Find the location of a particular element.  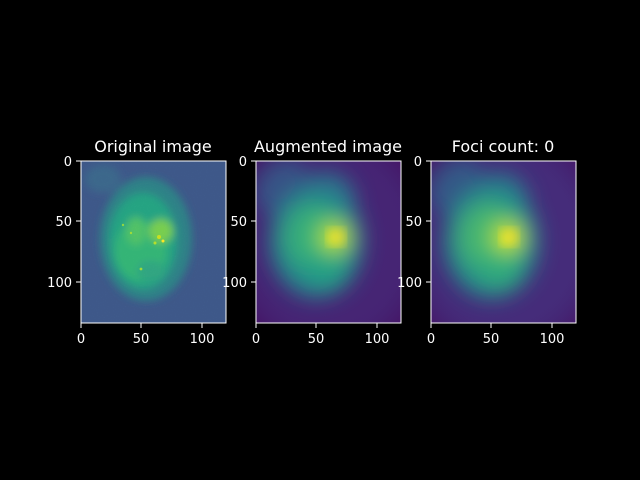

panel-foci: Foci count: 0 0 50 100 is located at coordinates (487, 242).